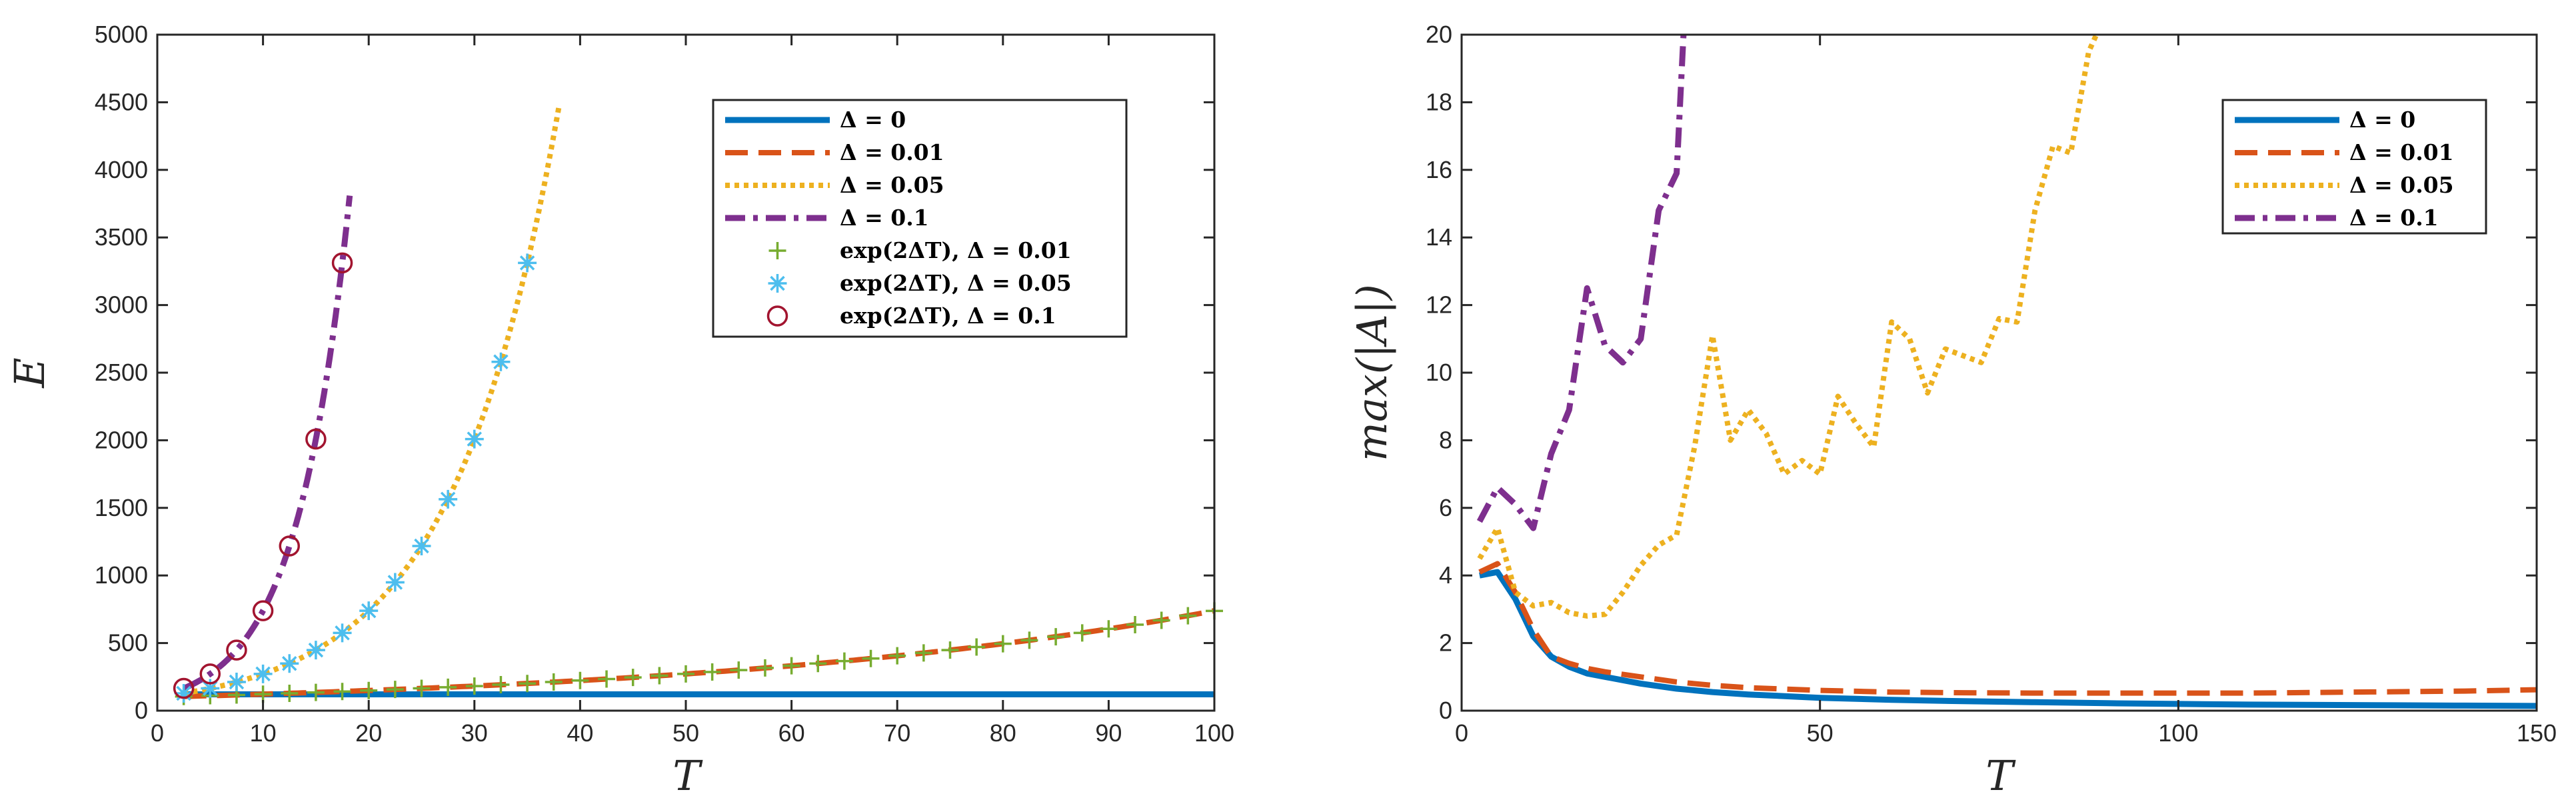 The height and width of the screenshot is (806, 2576). What do you see at coordinates (1462, 733) in the screenshot?
I see `right-xtick-label: 0` at bounding box center [1462, 733].